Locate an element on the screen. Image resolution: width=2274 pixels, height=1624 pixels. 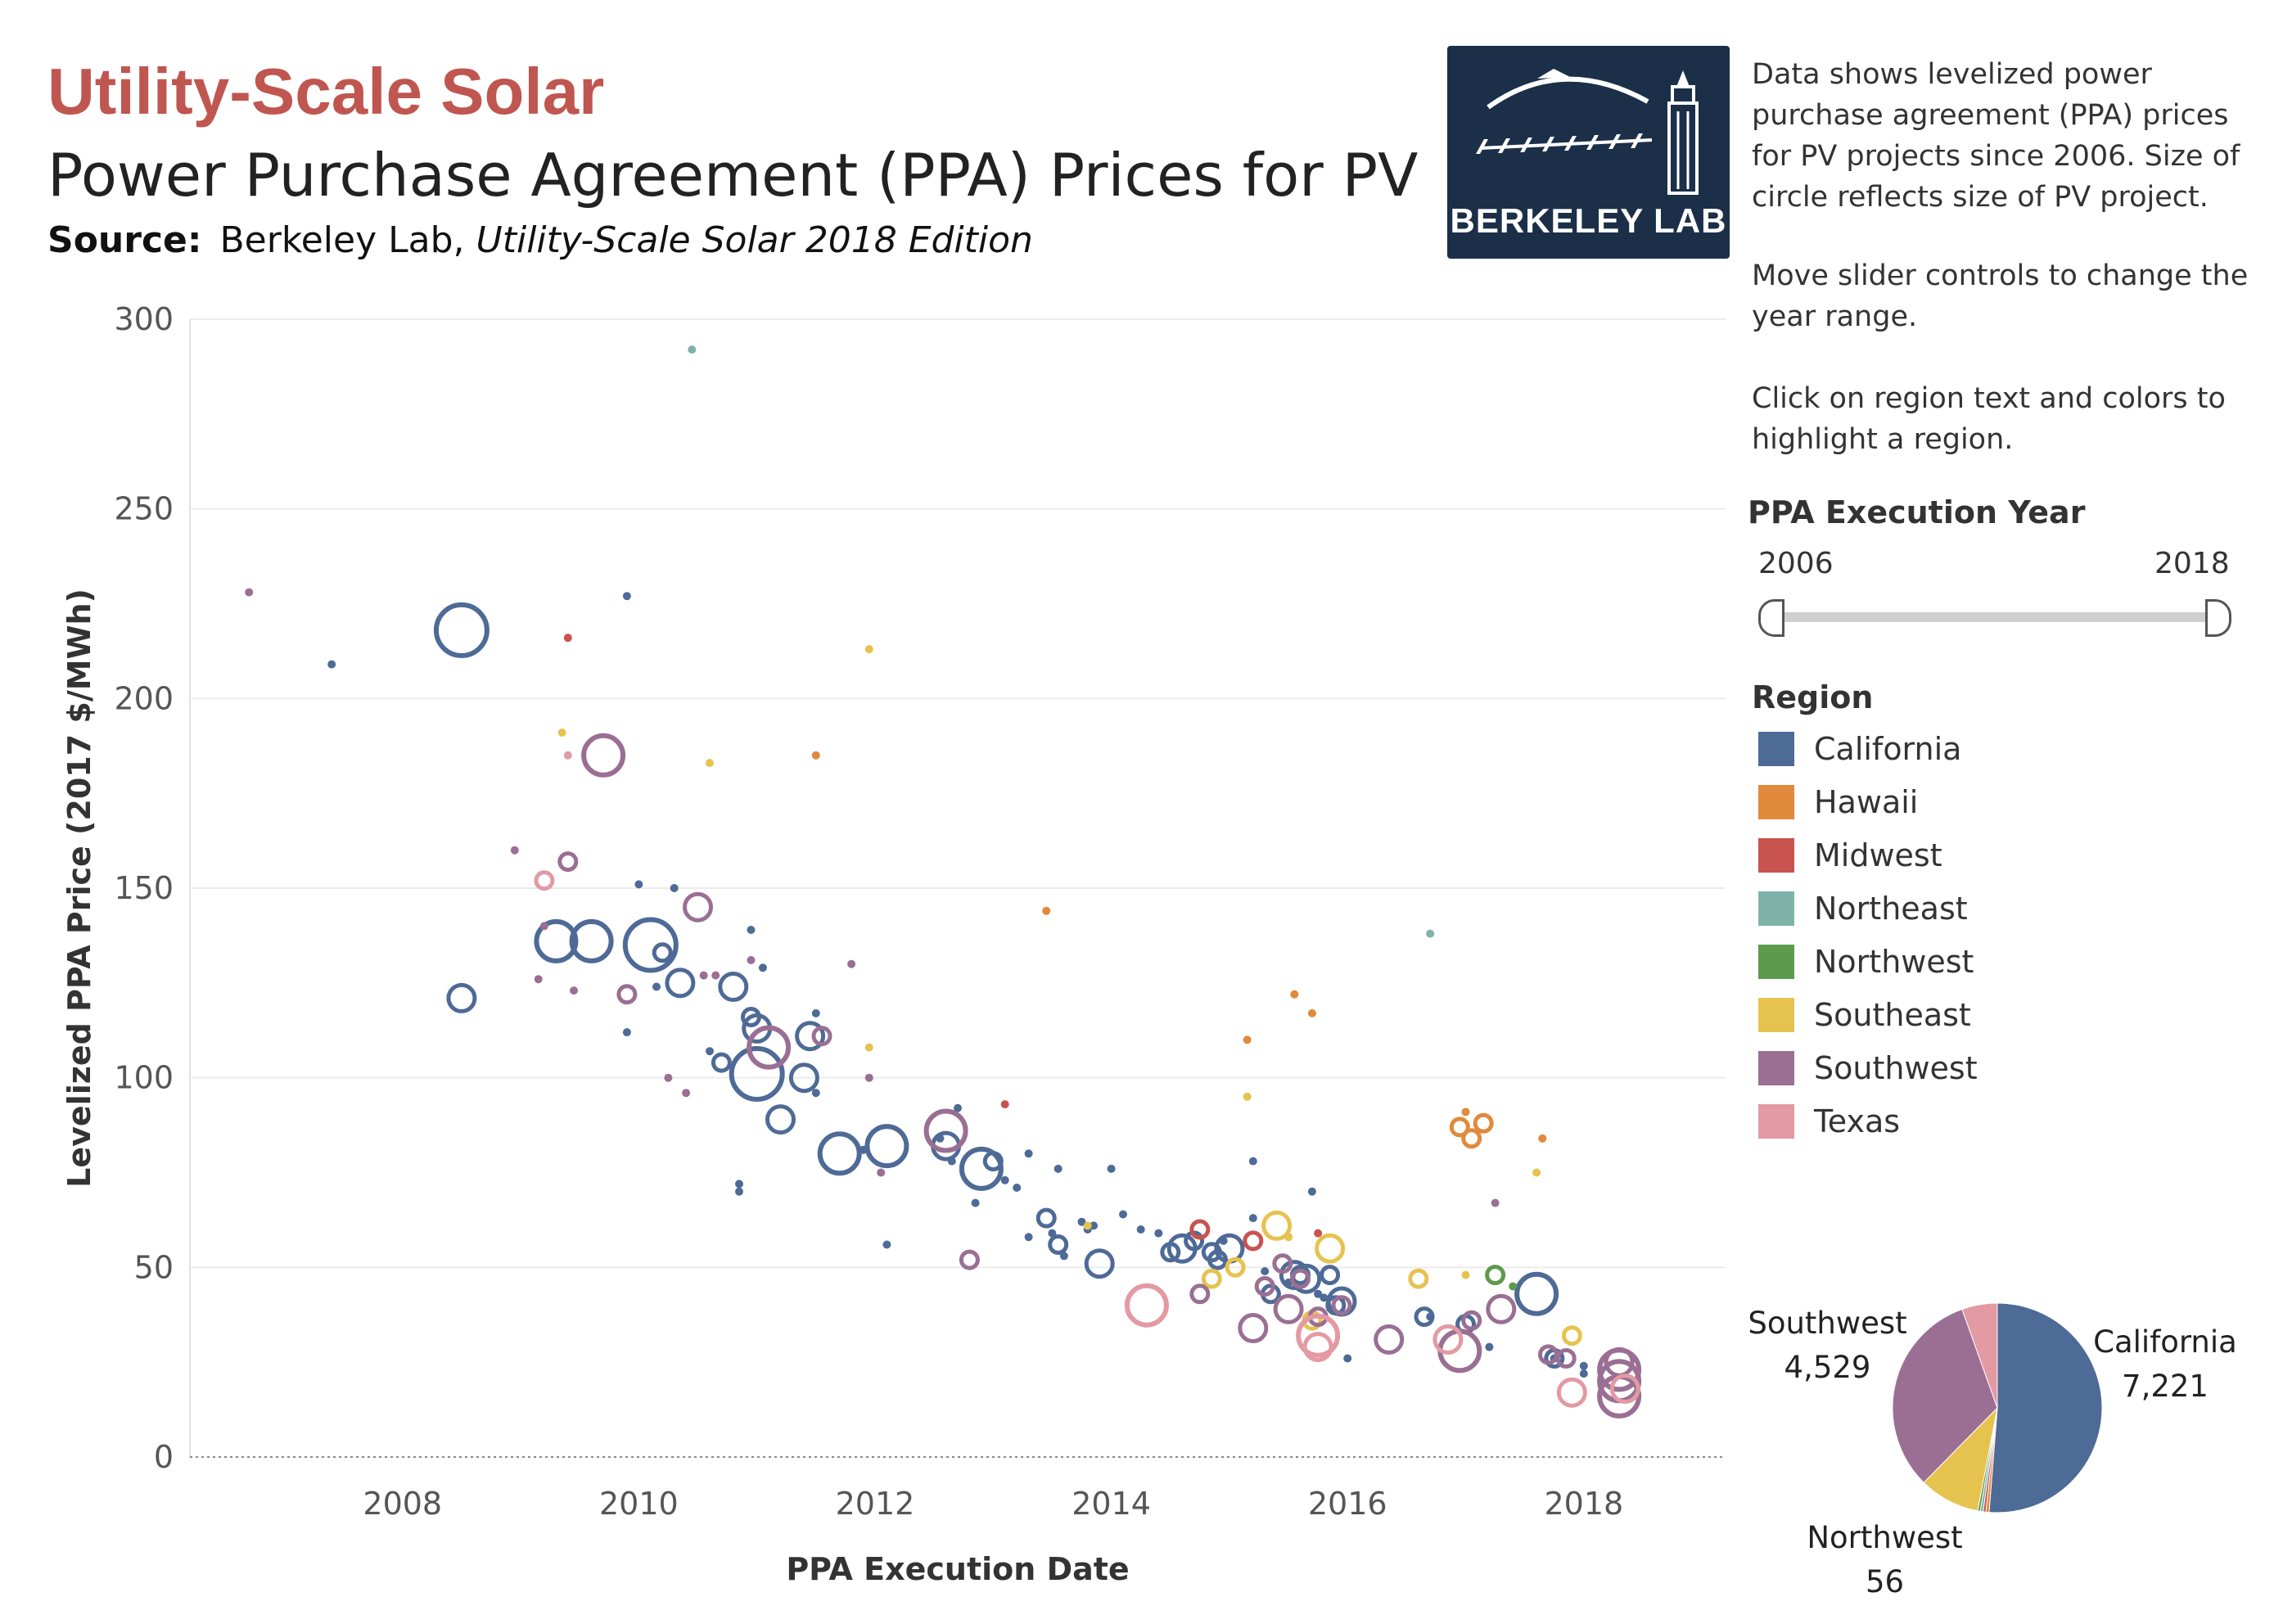
legend-item-midwest: Midwest is located at coordinates (1850, 855).